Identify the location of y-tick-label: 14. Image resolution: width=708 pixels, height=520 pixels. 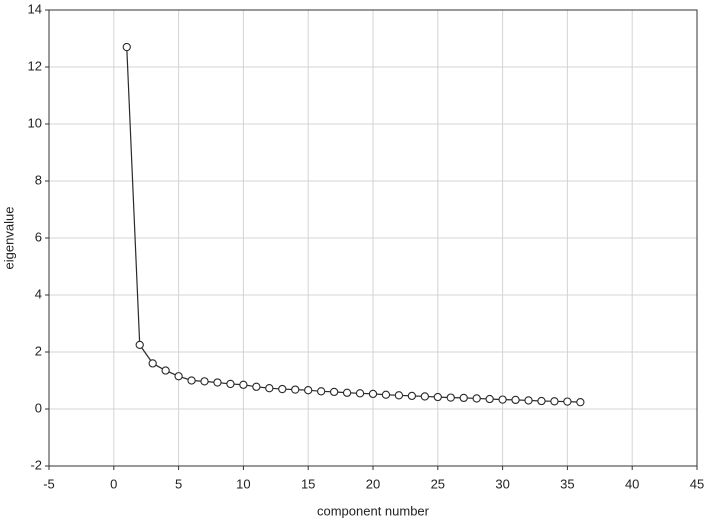
(35, 8).